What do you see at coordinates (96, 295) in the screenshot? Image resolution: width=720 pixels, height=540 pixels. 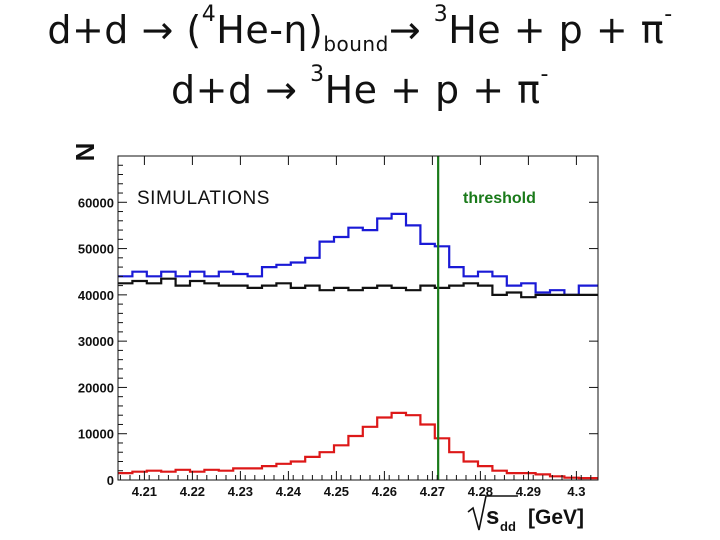 I see `y-tick-label-4: 40000` at bounding box center [96, 295].